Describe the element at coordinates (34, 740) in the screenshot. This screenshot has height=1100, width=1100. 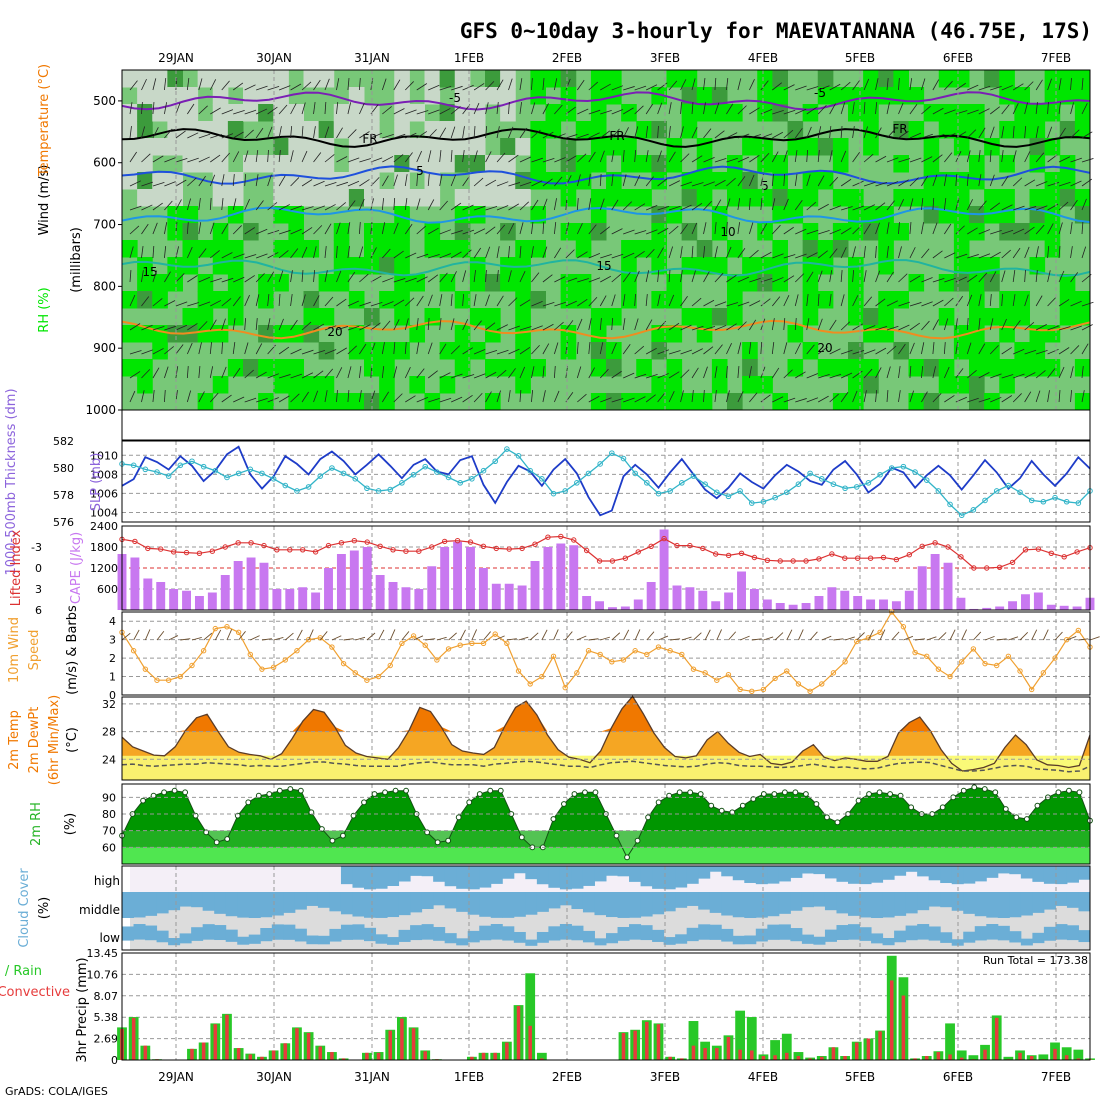
I see `temp-label-2: 2m DewPt` at that location.